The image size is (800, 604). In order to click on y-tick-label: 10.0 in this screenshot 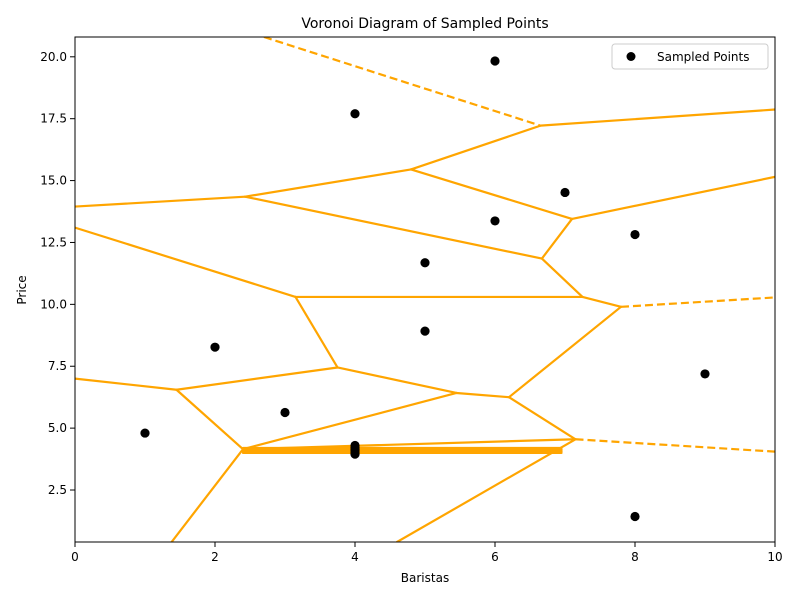, I will do `click(53, 304)`.